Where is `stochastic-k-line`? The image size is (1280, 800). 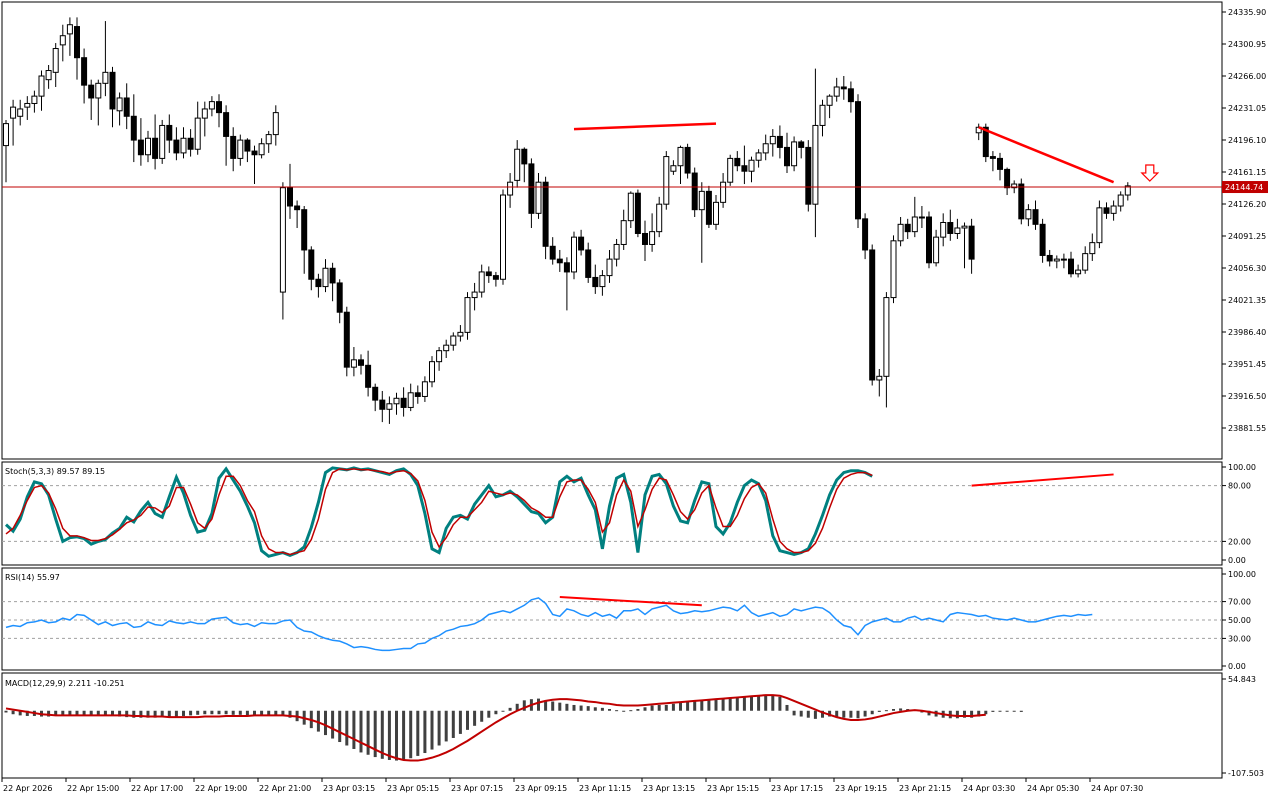 stochastic-k-line is located at coordinates (438, 512).